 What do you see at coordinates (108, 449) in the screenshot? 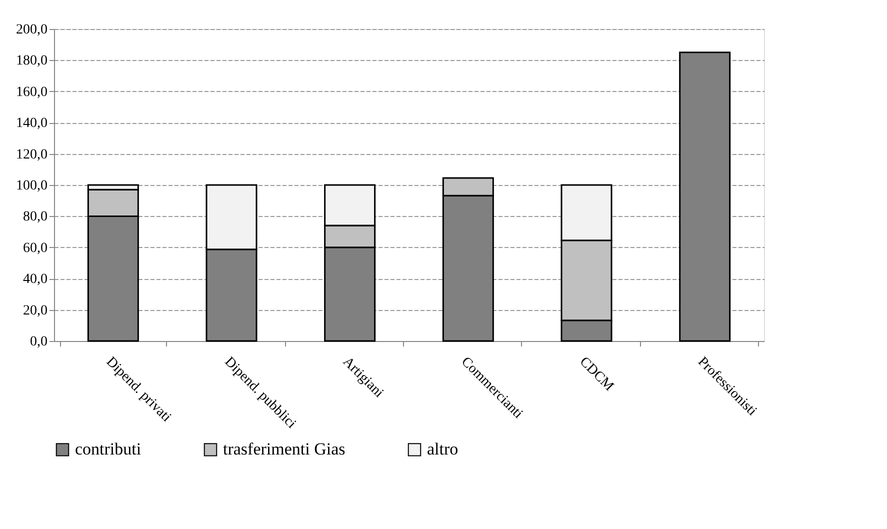
I see `legend-label: contributi` at bounding box center [108, 449].